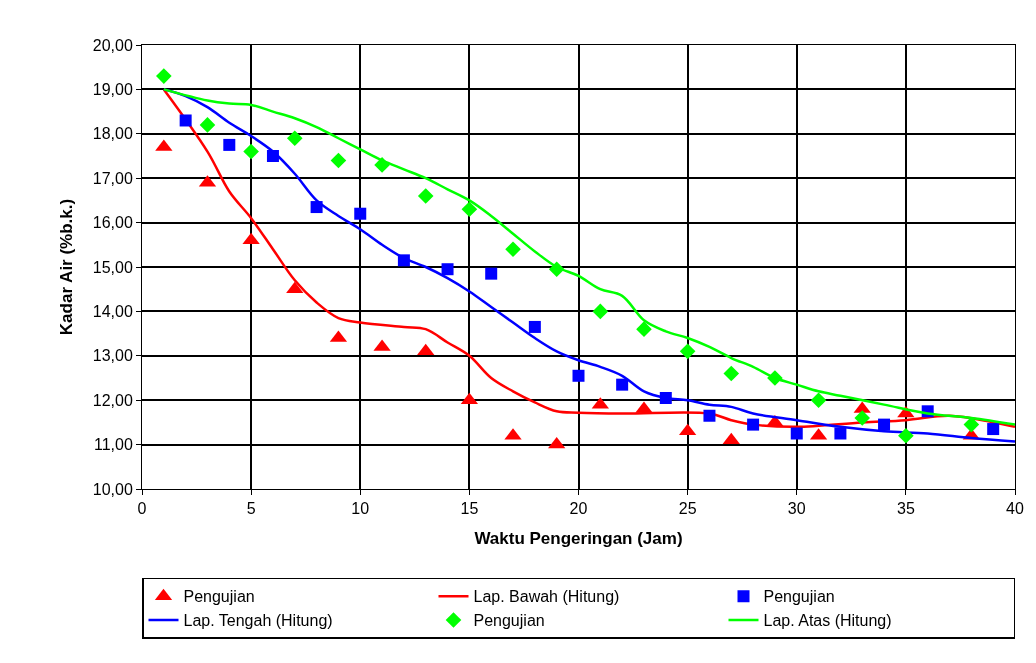 This screenshot has width=1036, height=663. I want to click on legend-label: Lap. Atas (Hitung), so click(827, 621).